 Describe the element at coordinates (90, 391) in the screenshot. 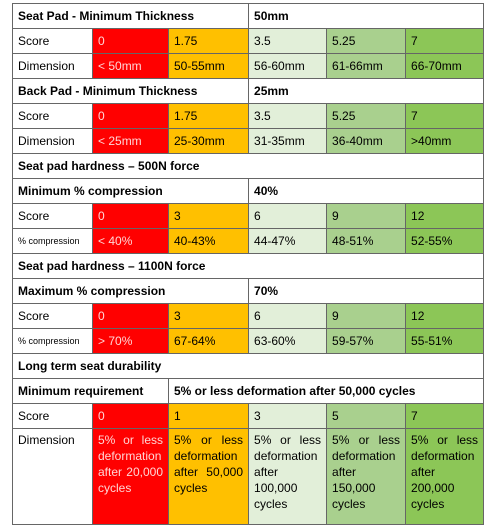

I see `requirement-label: Minimum requirement` at that location.